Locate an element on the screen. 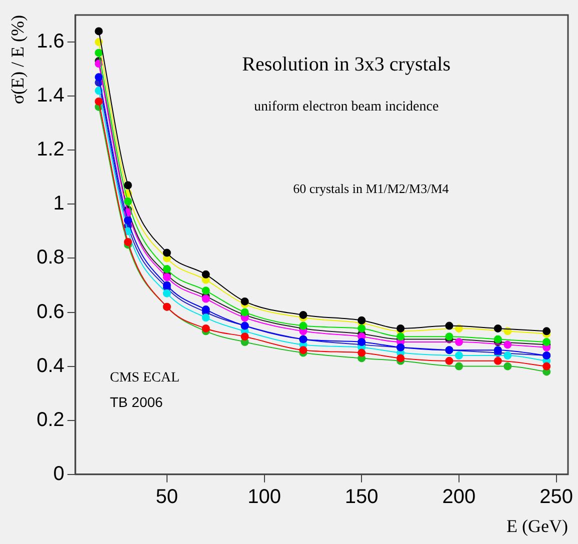 This screenshot has height=544, width=578. annotation: 60 crystals in M1/M2/M3/M4 is located at coordinates (371, 188).